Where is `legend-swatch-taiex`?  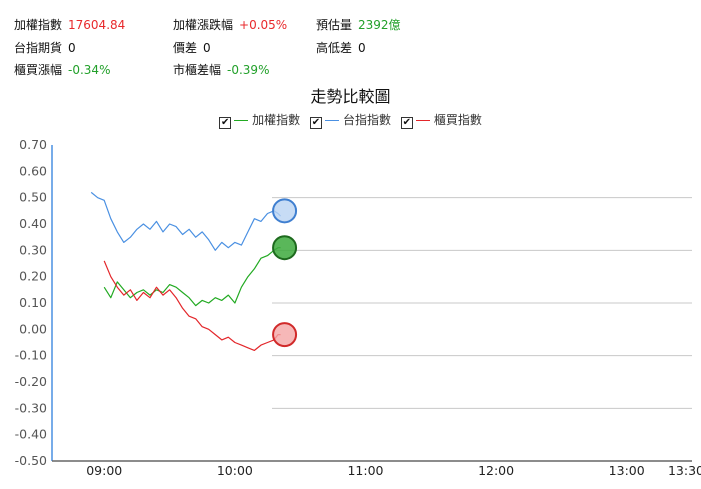
legend-swatch-taiex is located at coordinates (241, 120).